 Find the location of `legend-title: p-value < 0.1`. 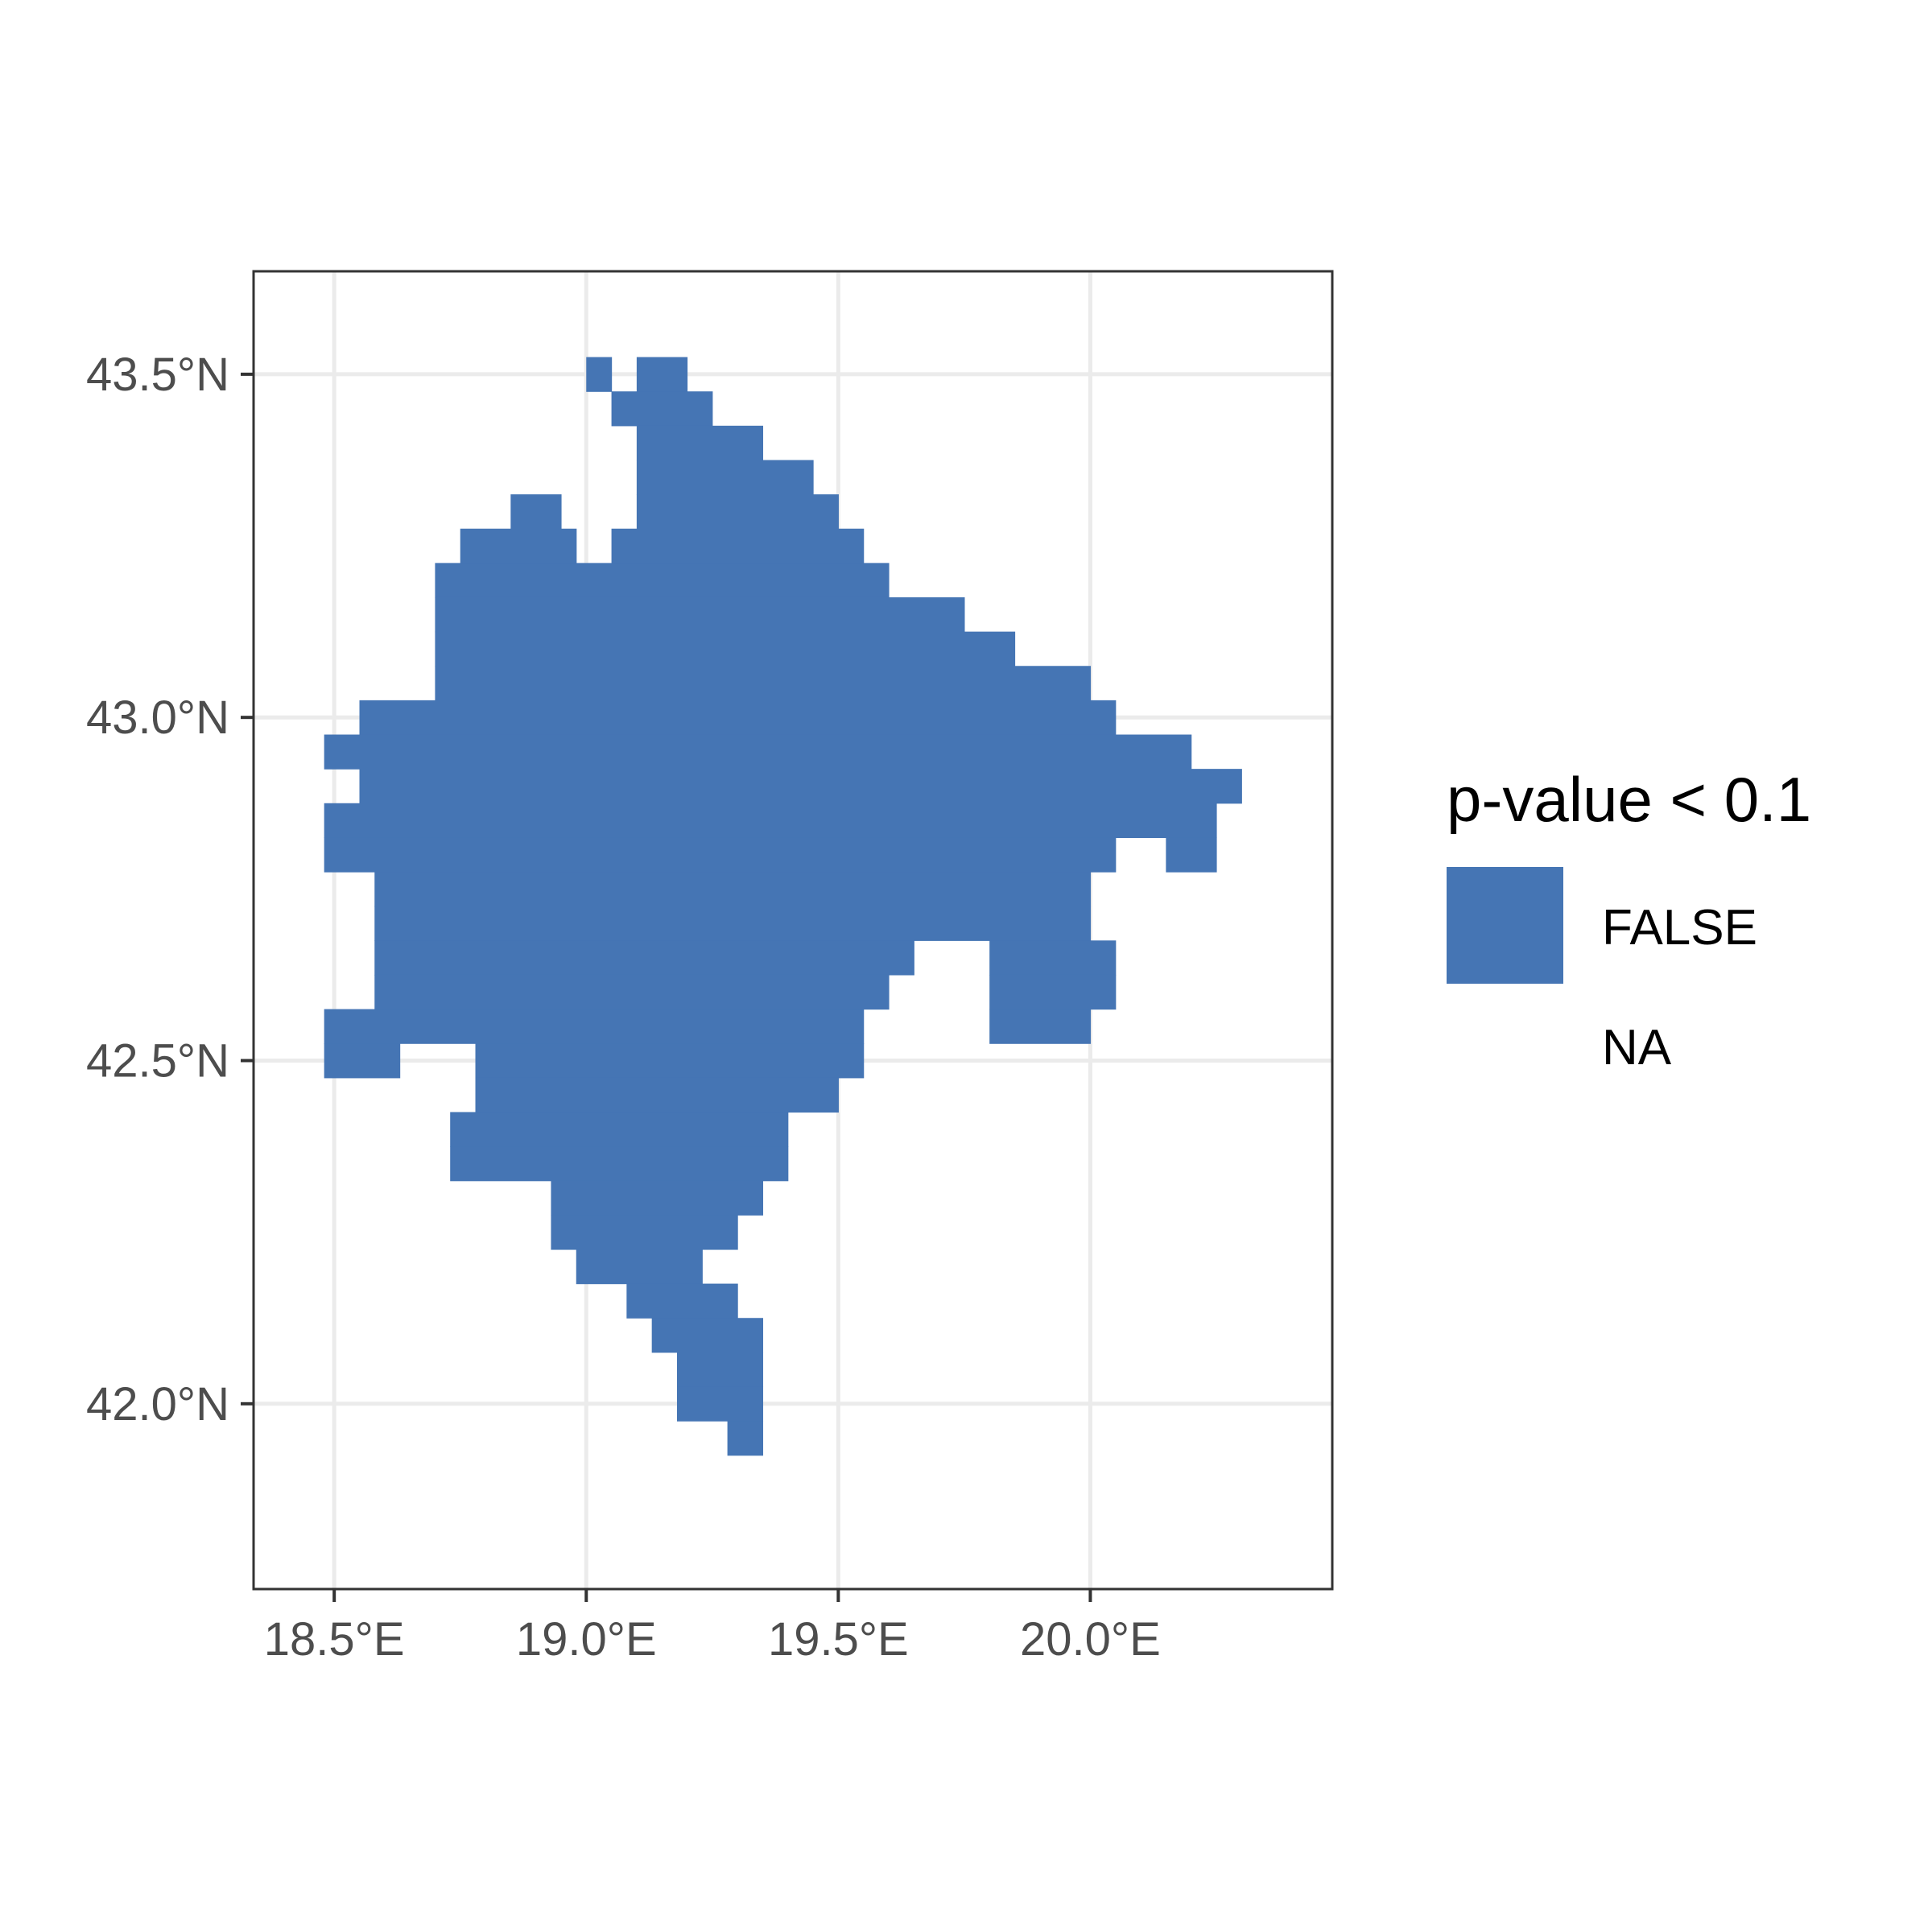

legend-title: p-value < 0.1 is located at coordinates (1629, 799).